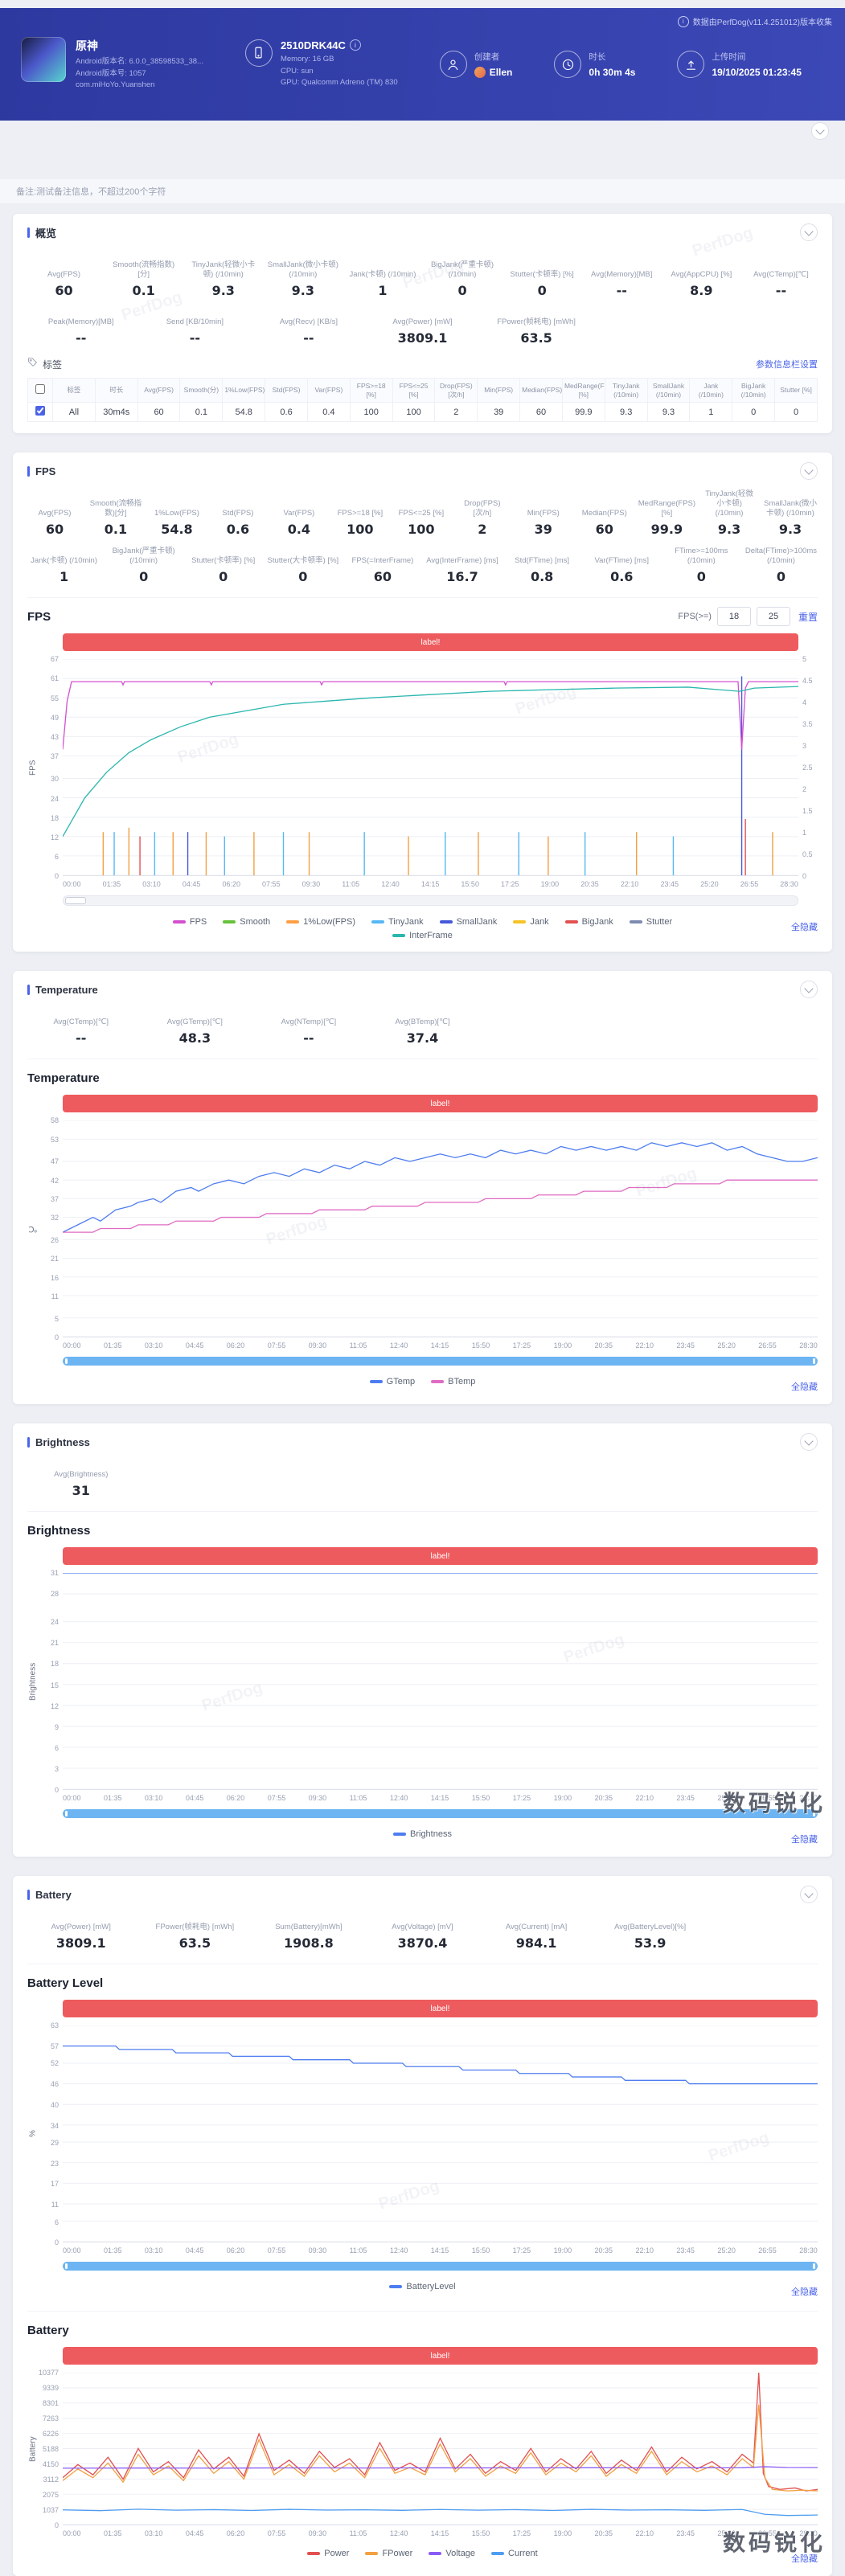 The height and width of the screenshot is (2576, 845). What do you see at coordinates (499, 390) in the screenshot?
I see `tag-column-header: Min(FPS)` at bounding box center [499, 390].